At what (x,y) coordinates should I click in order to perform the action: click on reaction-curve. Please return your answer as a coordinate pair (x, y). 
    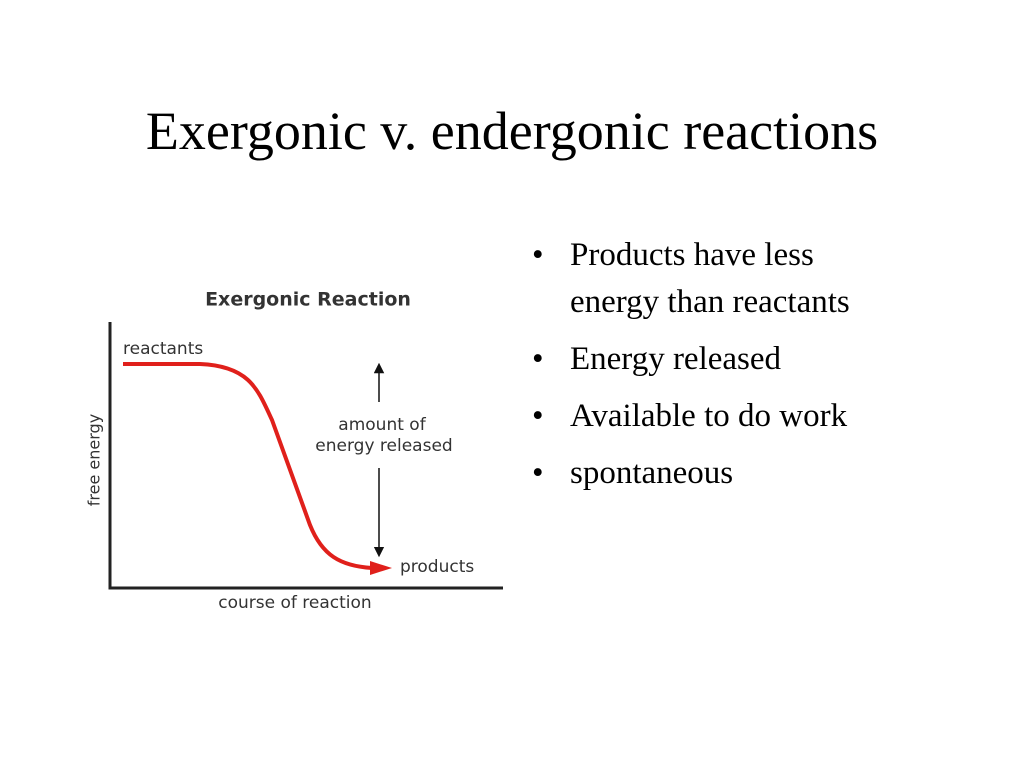
    Looking at the image, I should click on (248, 466).